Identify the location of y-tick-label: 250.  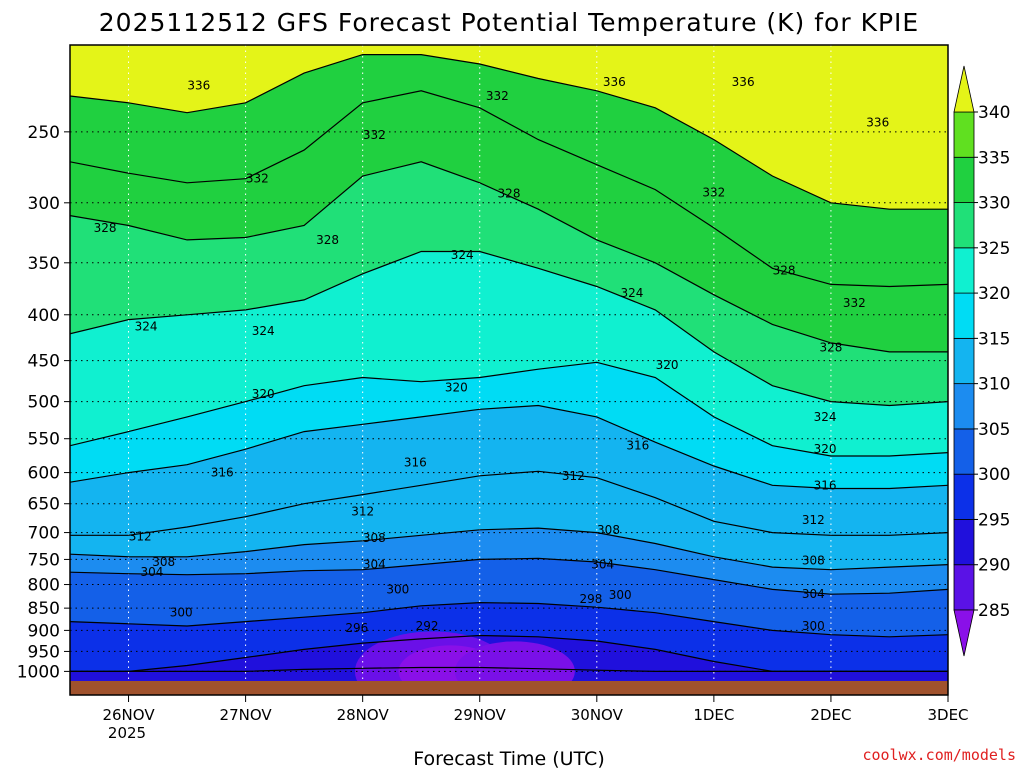
(44, 133).